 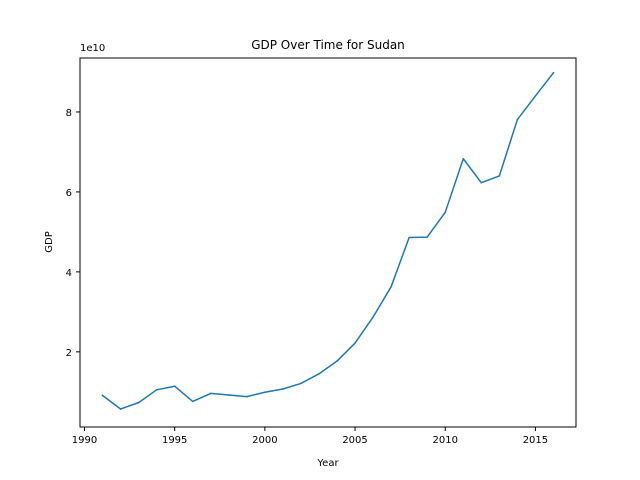 I want to click on y-tick-label: 4, so click(x=69, y=273).